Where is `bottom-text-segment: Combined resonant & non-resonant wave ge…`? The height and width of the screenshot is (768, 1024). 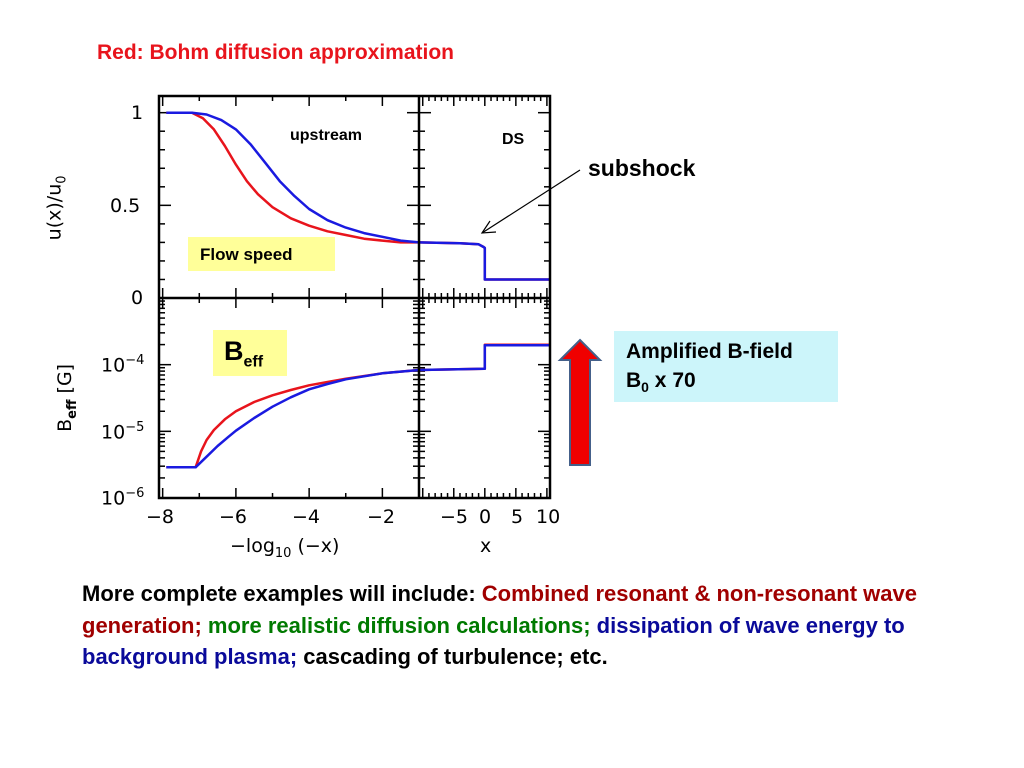 bottom-text-segment: Combined resonant & non-resonant wave ge… is located at coordinates (499, 609).